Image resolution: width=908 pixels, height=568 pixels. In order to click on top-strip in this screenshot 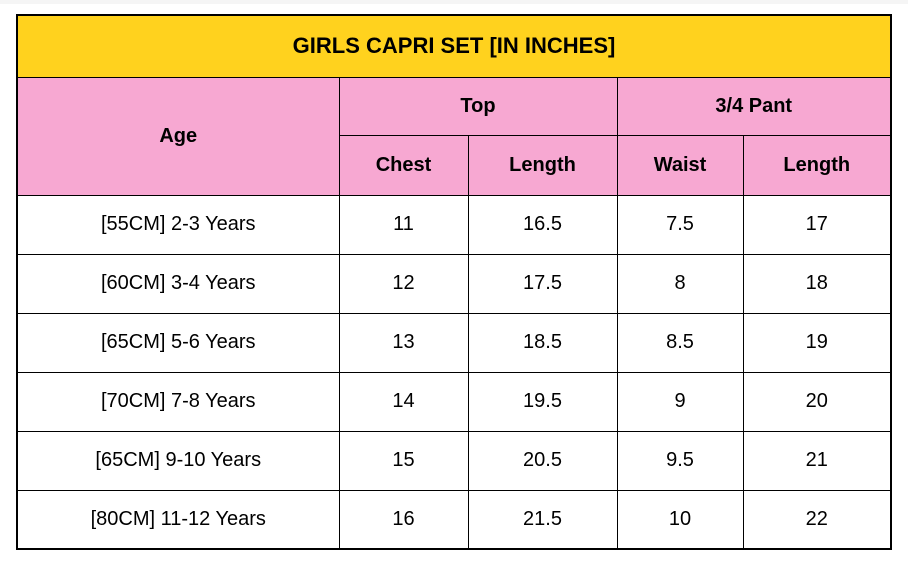, I will do `click(454, 2)`.